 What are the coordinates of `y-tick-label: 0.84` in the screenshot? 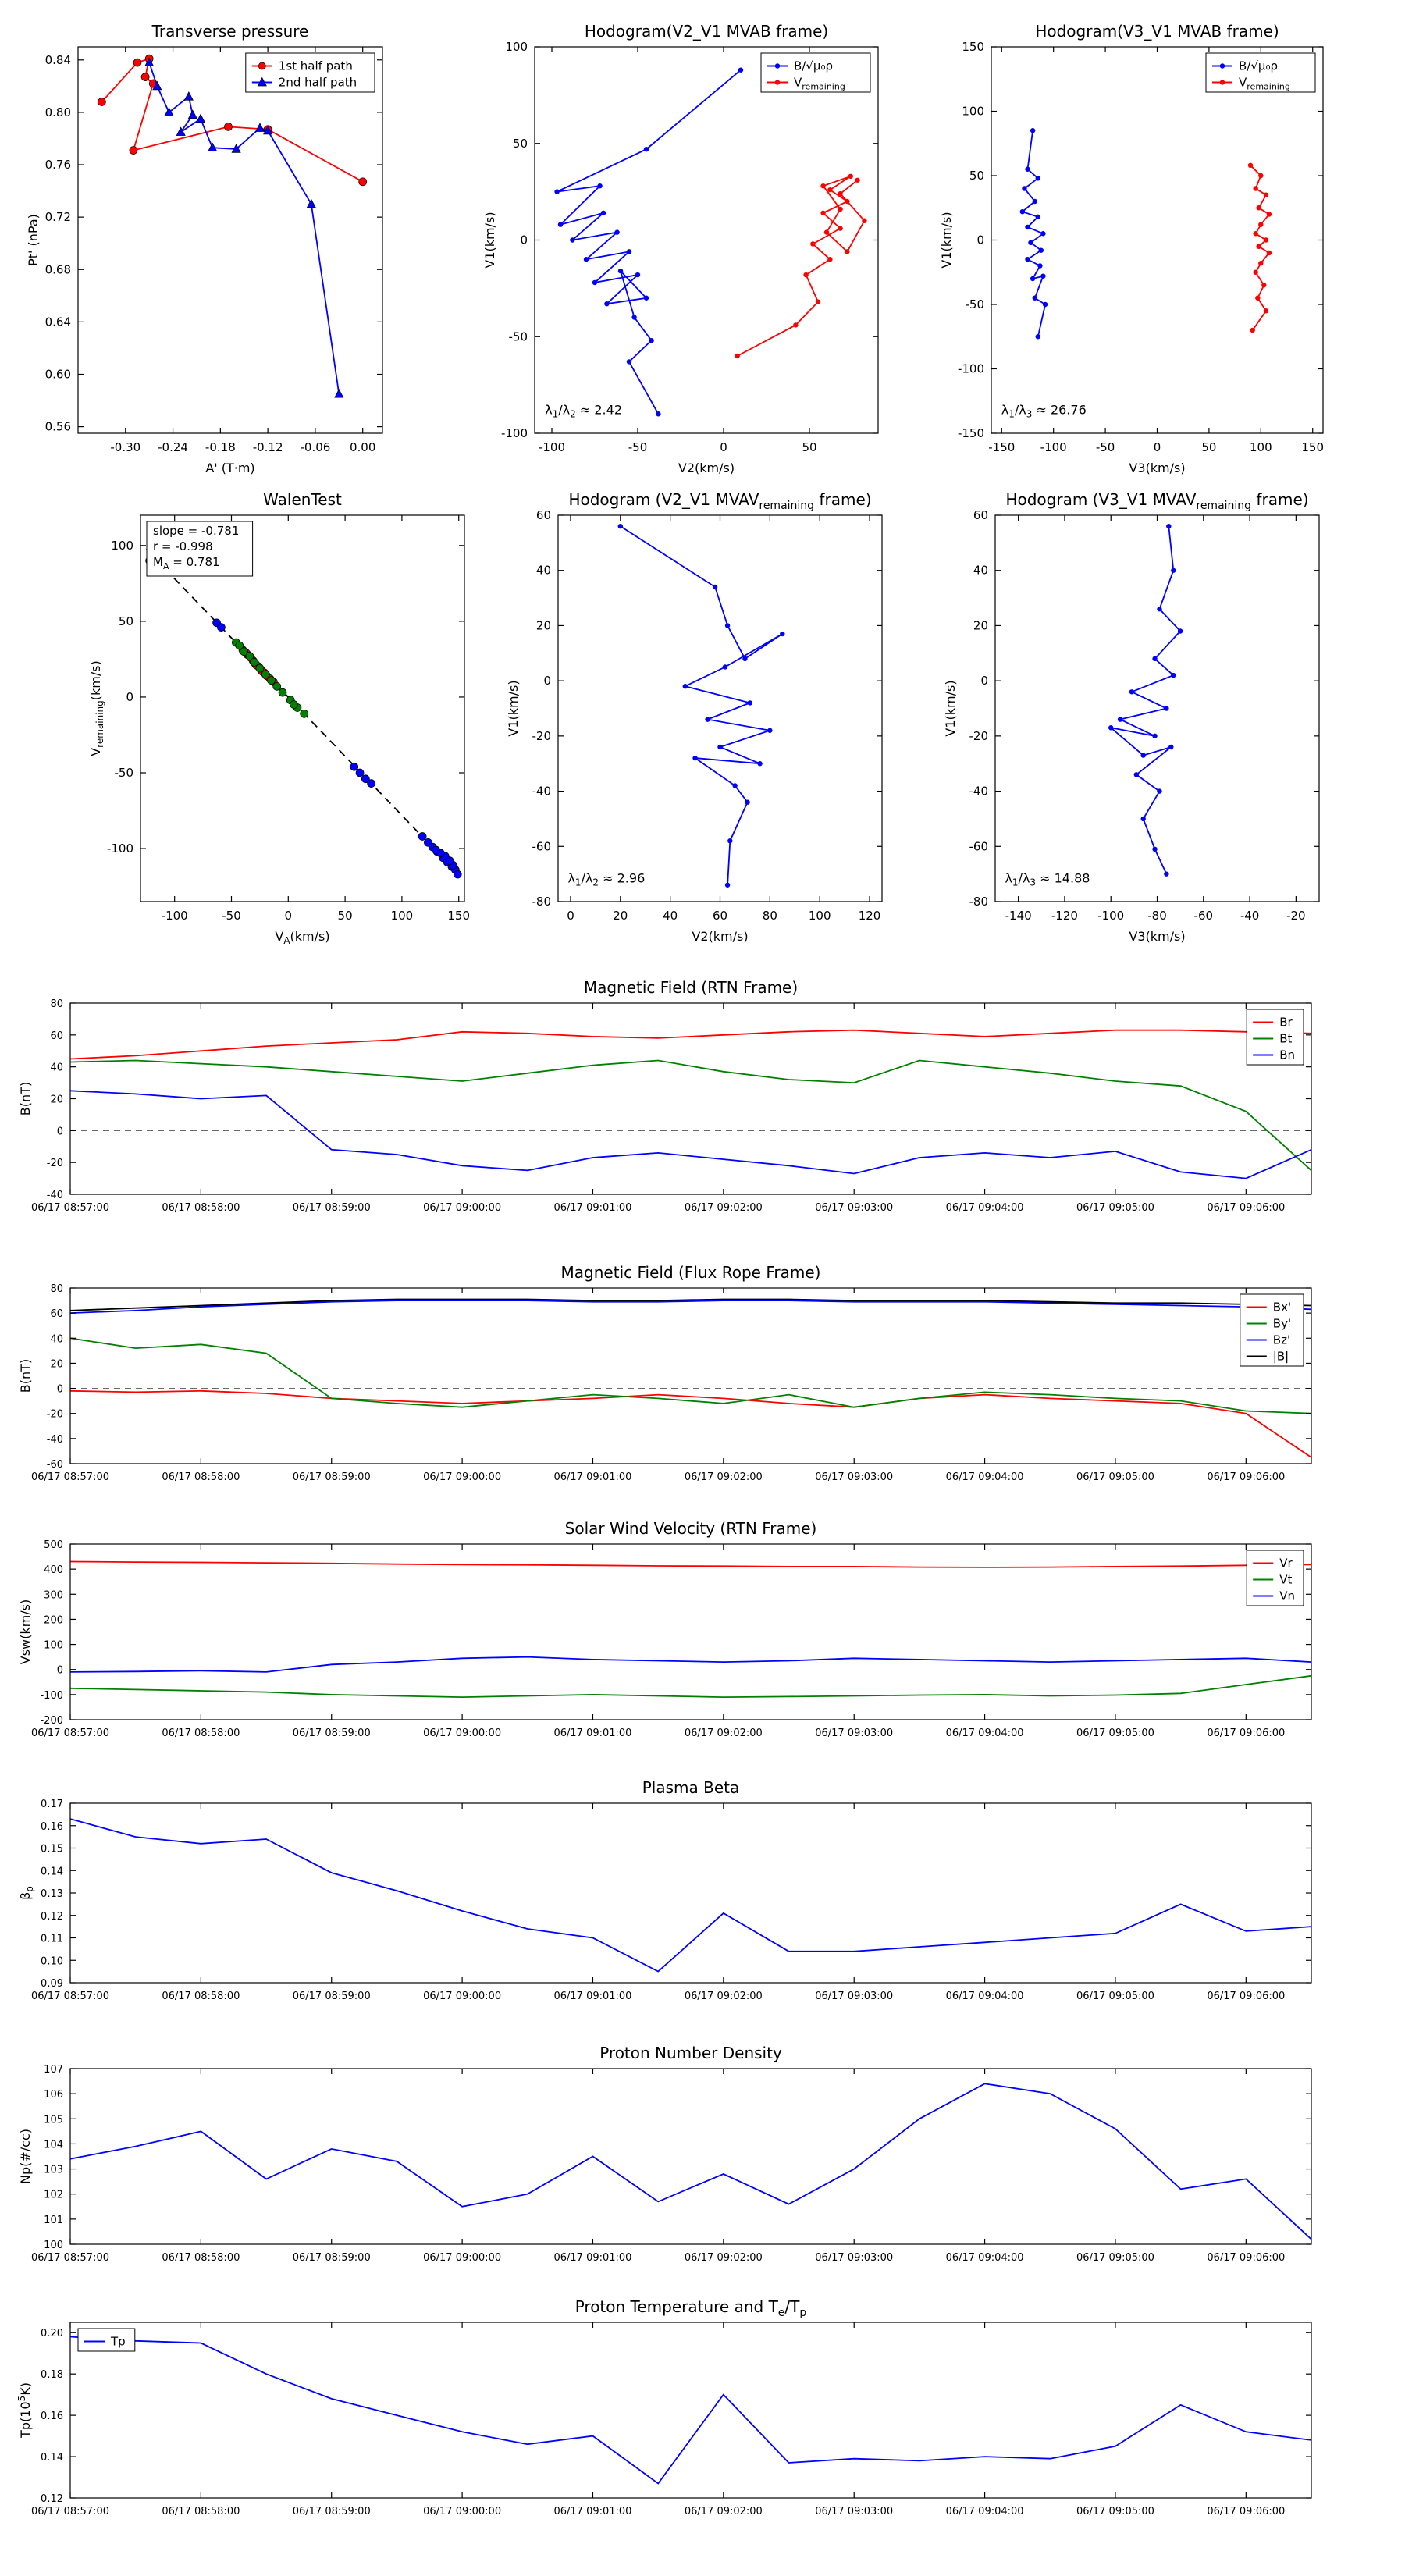 It's located at (58, 60).